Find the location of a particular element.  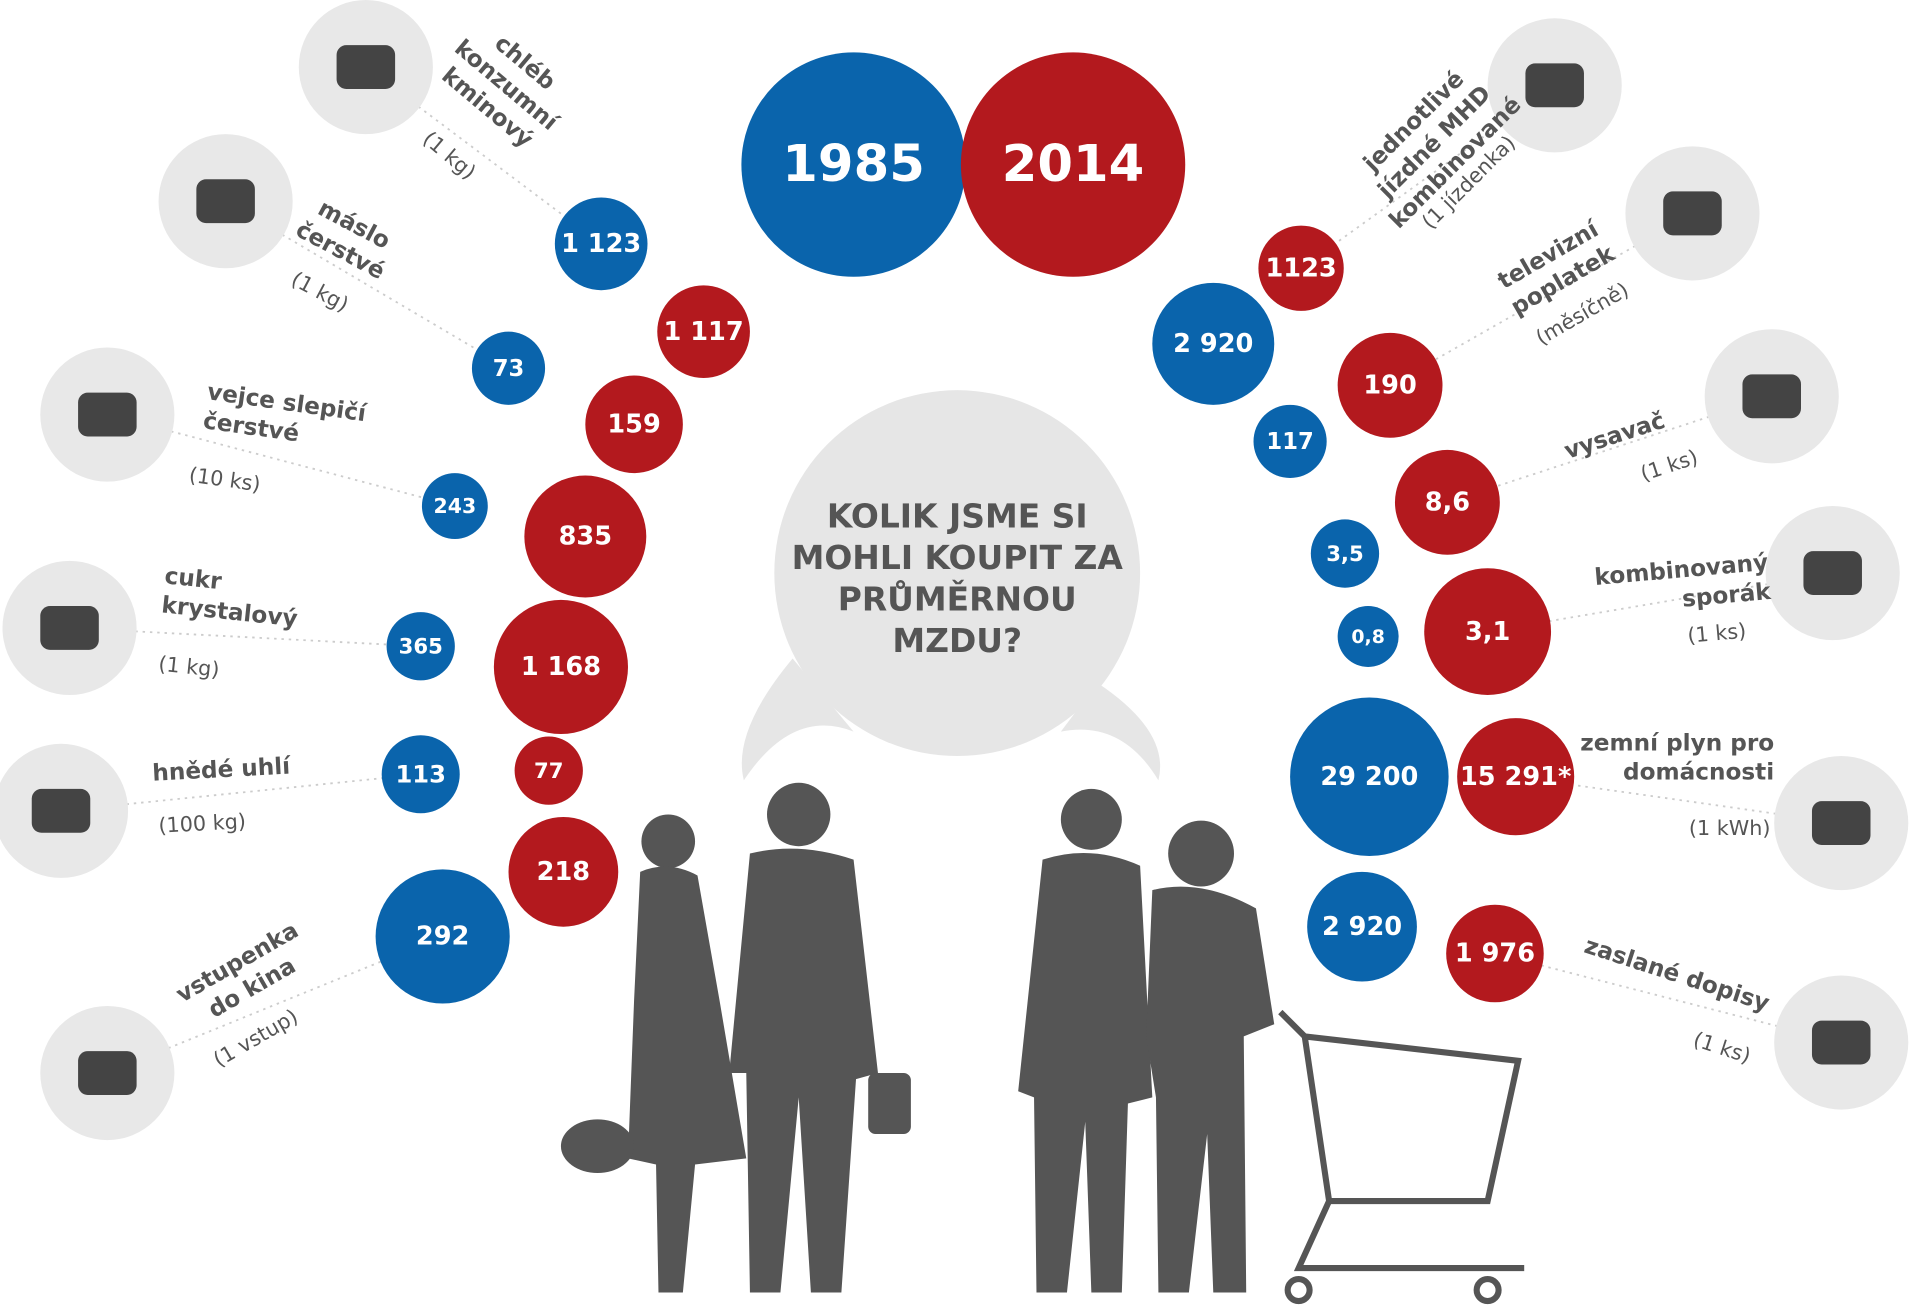

item-label: zemní plyn pro is located at coordinates (1677, 743).